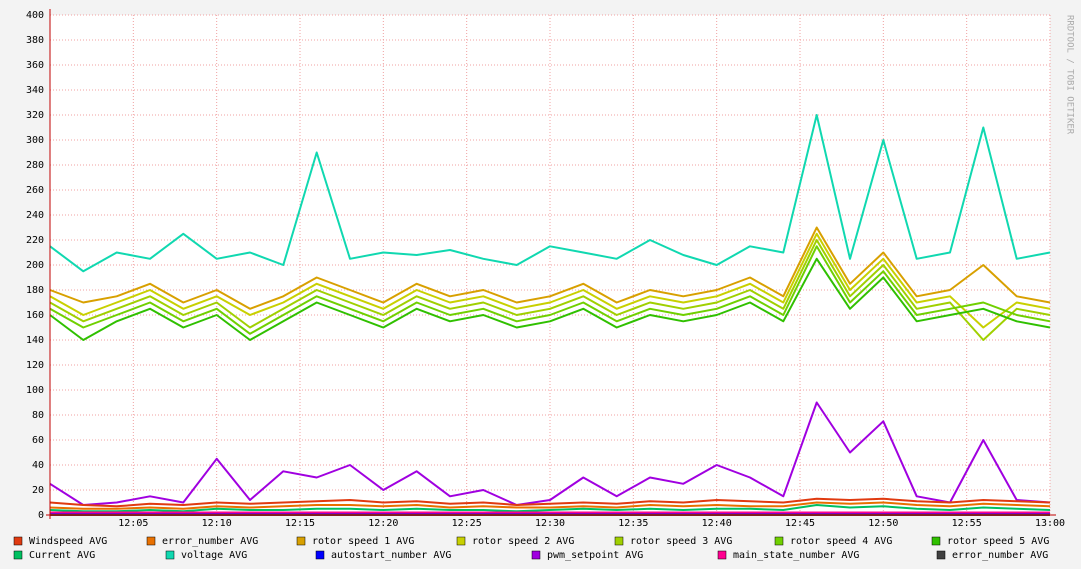 This screenshot has height=569, width=1081. I want to click on y-tick-label: 160, so click(35, 315).